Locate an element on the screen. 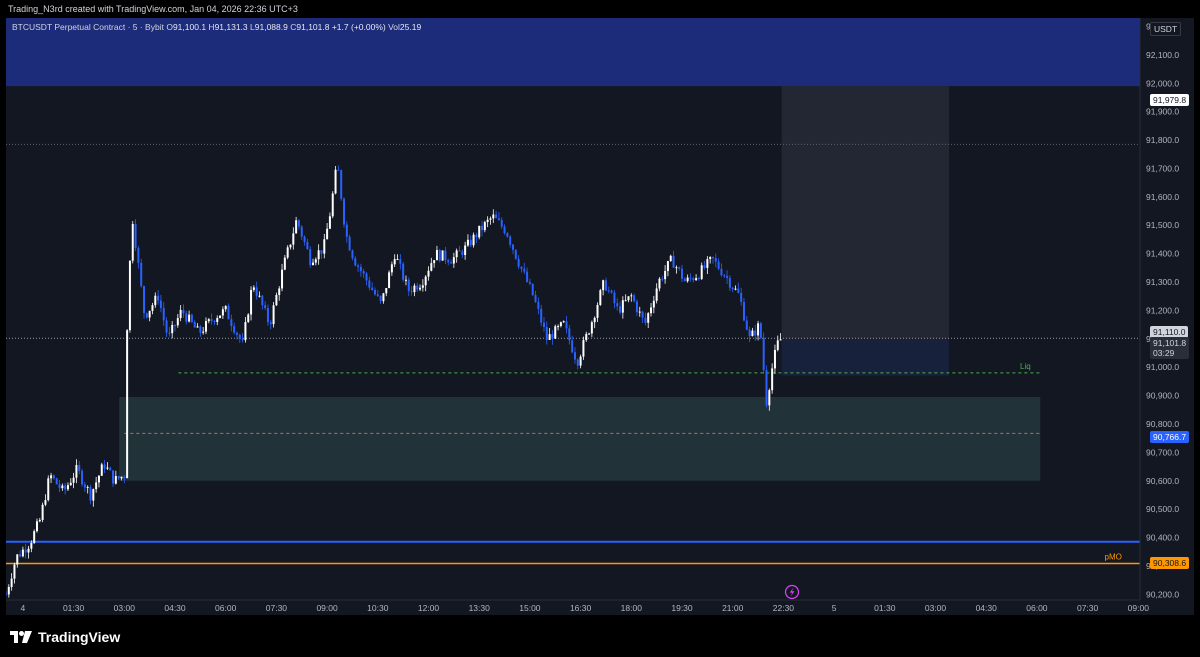  currency-label: USDT is located at coordinates (1166, 29).